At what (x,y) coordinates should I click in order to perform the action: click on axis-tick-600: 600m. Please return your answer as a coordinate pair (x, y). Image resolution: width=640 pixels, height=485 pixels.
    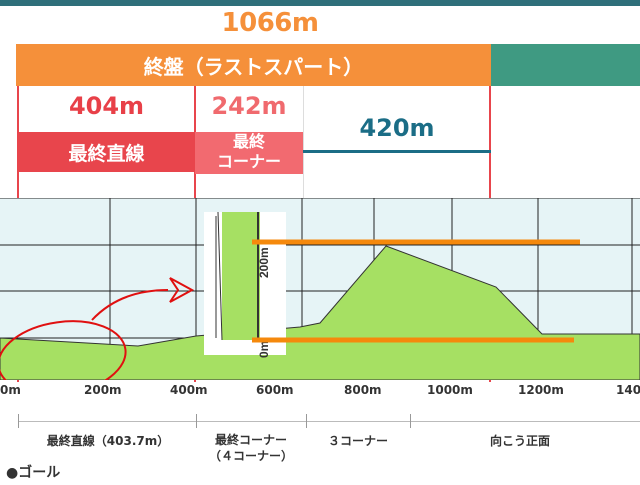
    Looking at the image, I should click on (275, 390).